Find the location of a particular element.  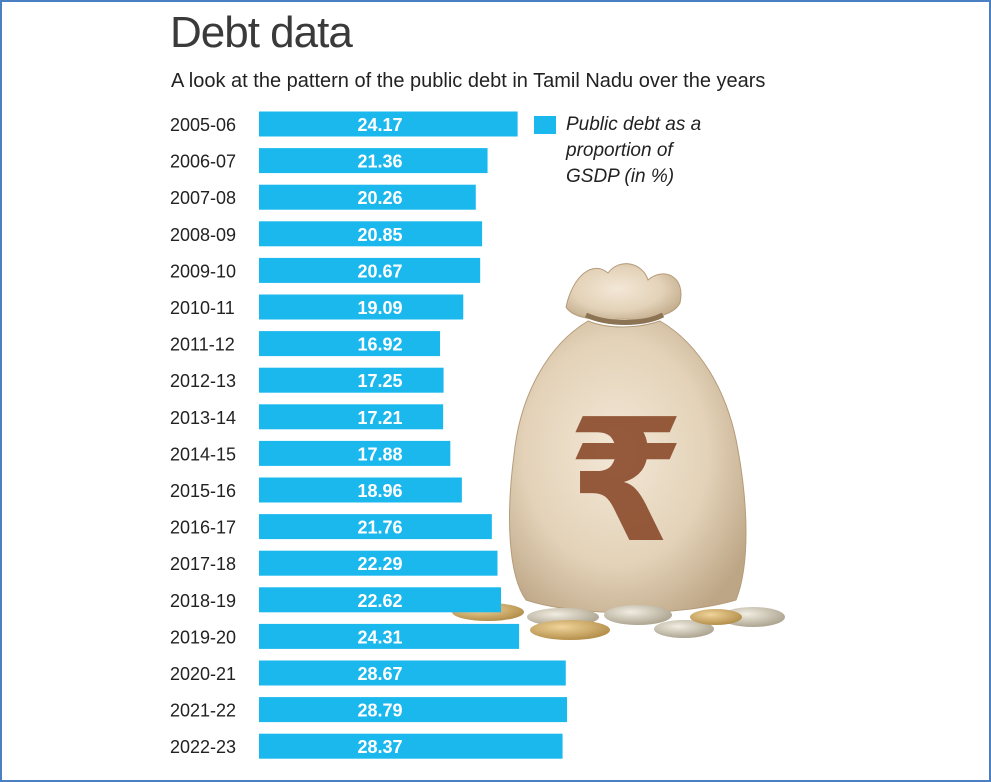

data-label: 22.29 is located at coordinates (379, 564).